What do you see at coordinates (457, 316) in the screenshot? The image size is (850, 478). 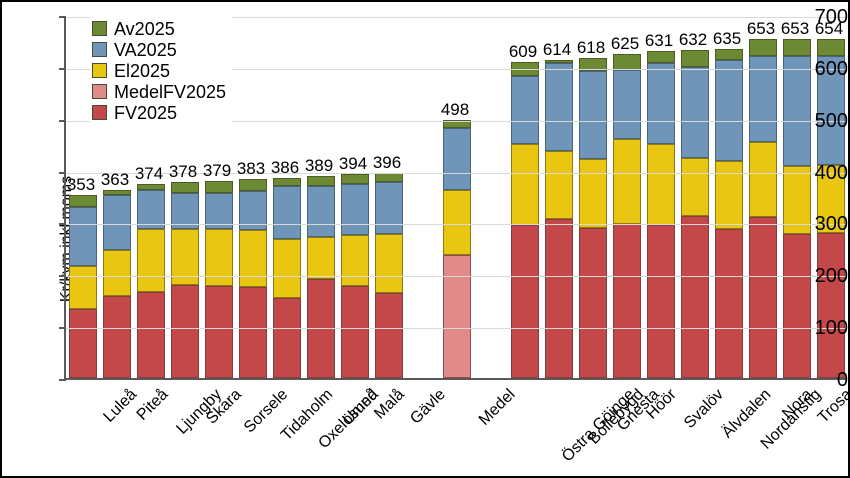 I see `bar-segment-medelfv2025` at bounding box center [457, 316].